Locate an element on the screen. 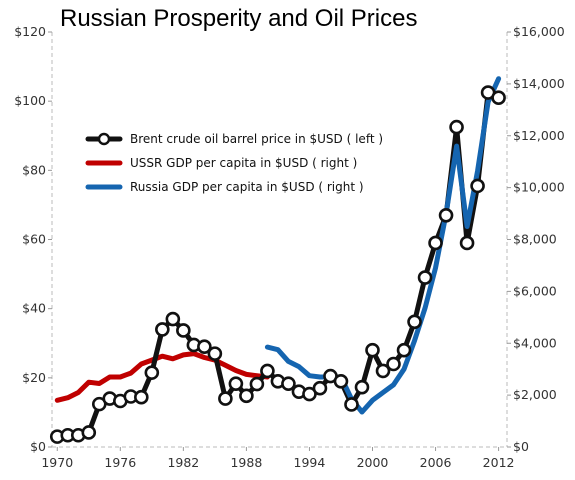  y-left-tick-label: $40 is located at coordinates (34, 308).